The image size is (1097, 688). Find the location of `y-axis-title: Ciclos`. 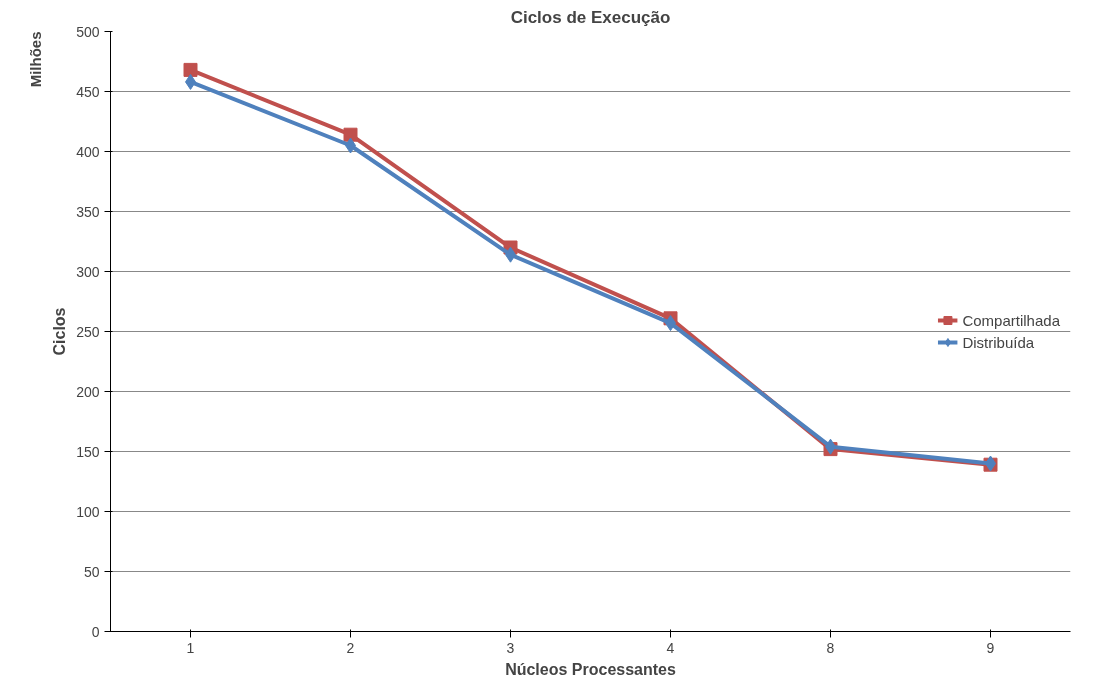

y-axis-title: Ciclos is located at coordinates (60, 331).